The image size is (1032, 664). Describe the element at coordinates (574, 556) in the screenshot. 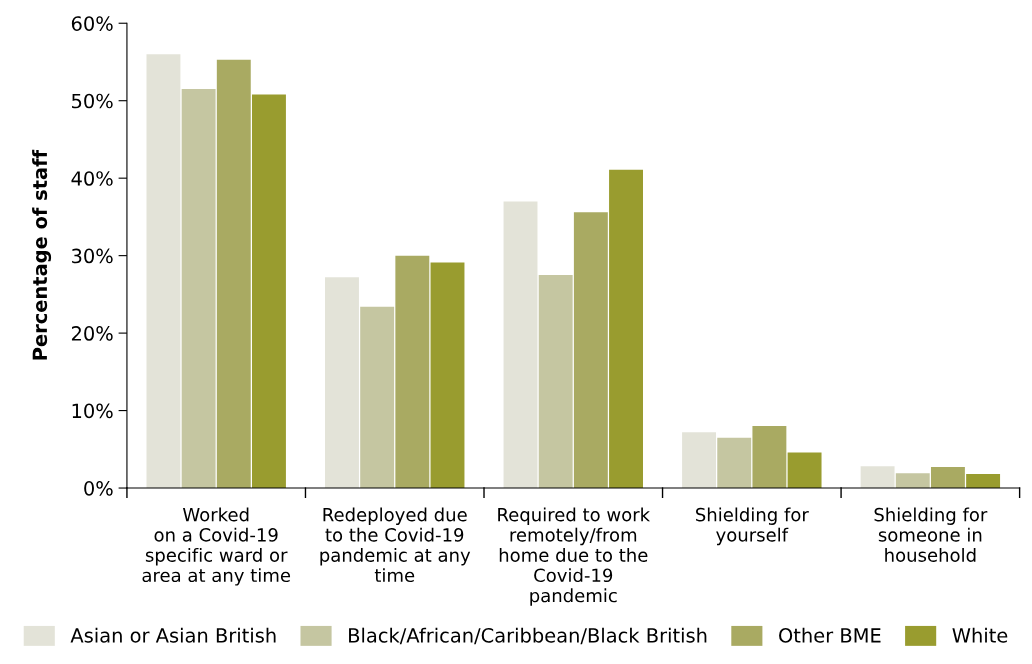

I see `x-tick-label: Required to work remotely/from home due to the Covid-19 pandemic` at that location.